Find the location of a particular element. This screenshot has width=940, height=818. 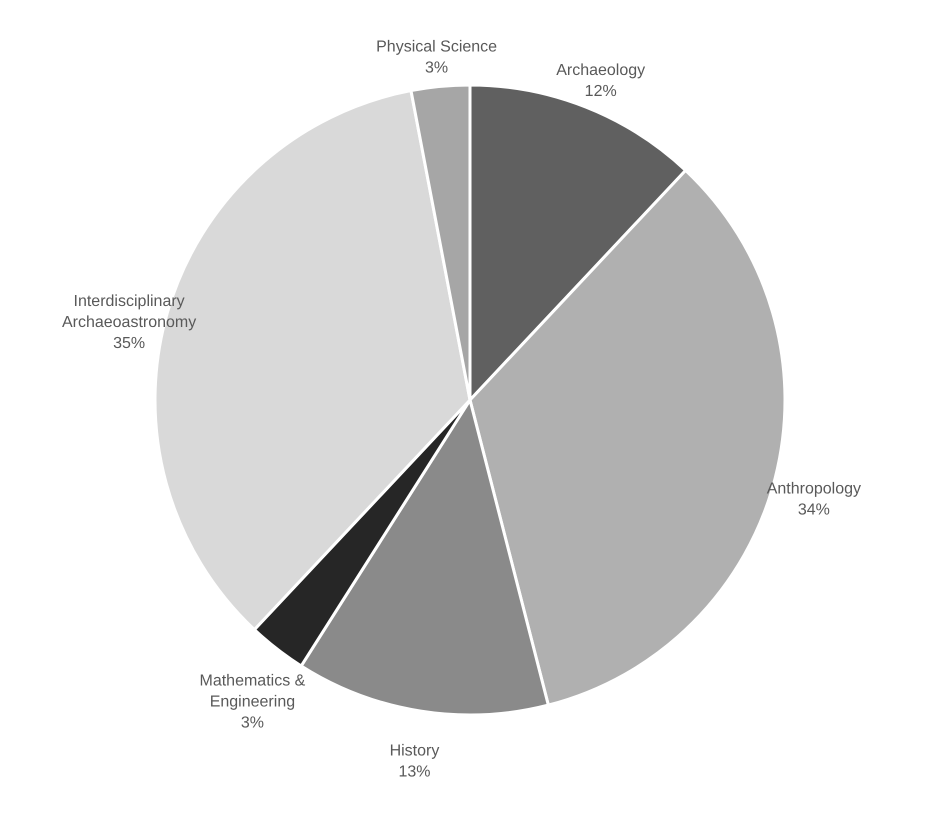

data-label: 12% is located at coordinates (600, 91).